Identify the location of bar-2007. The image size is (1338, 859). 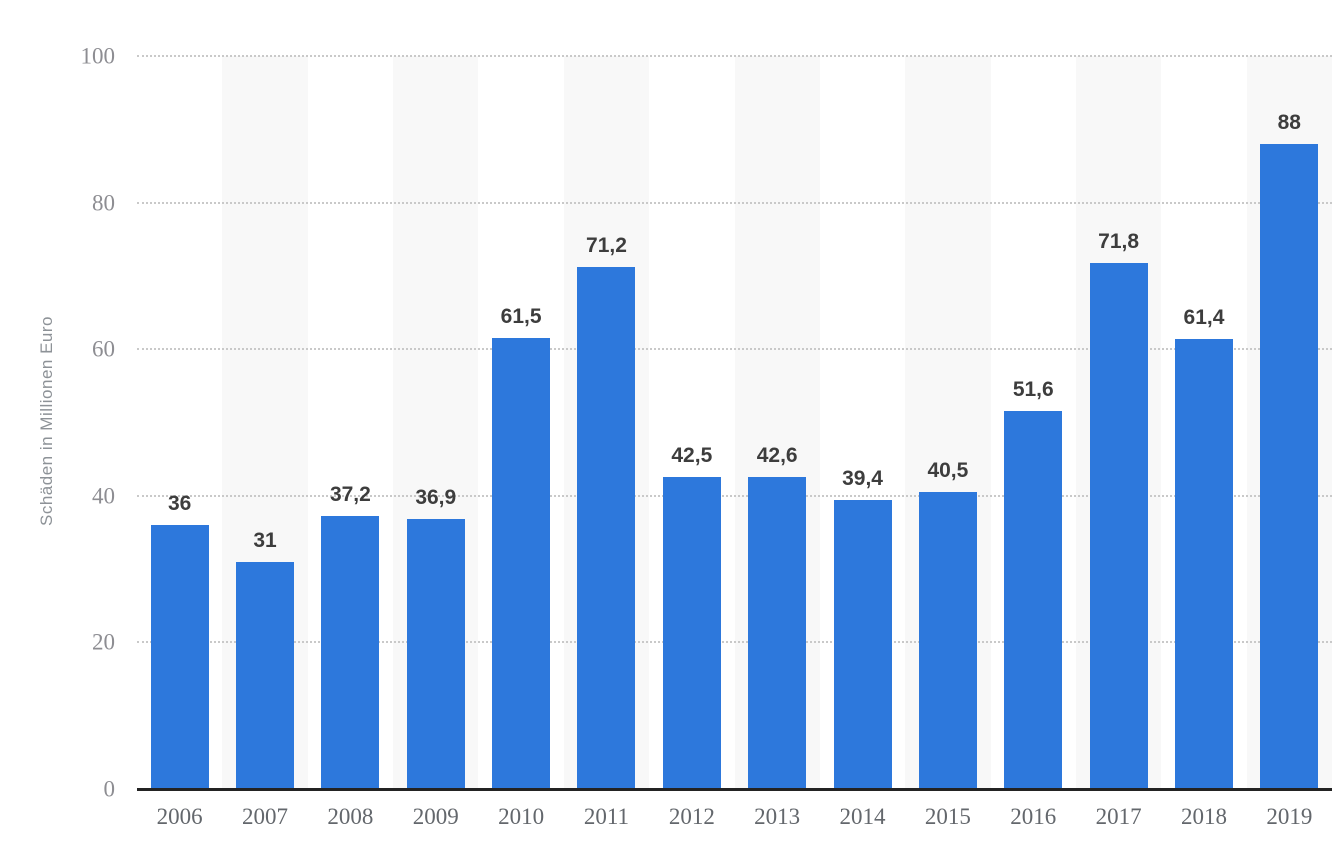
(265, 675).